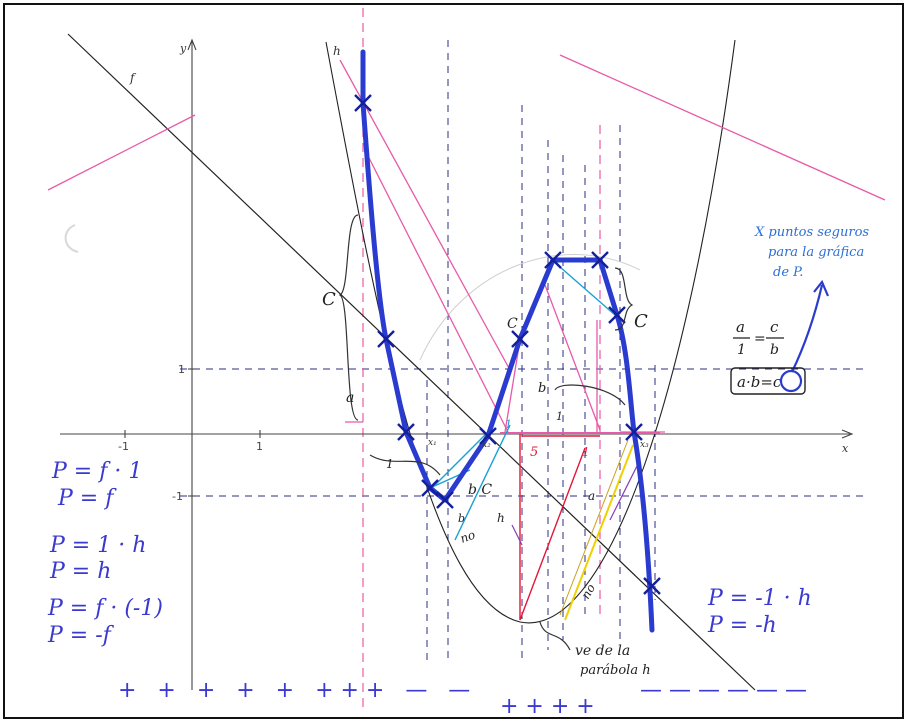 This screenshot has height=722, width=907. Describe the element at coordinates (741, 350) in the screenshot. I see `prop-one: 1` at that location.